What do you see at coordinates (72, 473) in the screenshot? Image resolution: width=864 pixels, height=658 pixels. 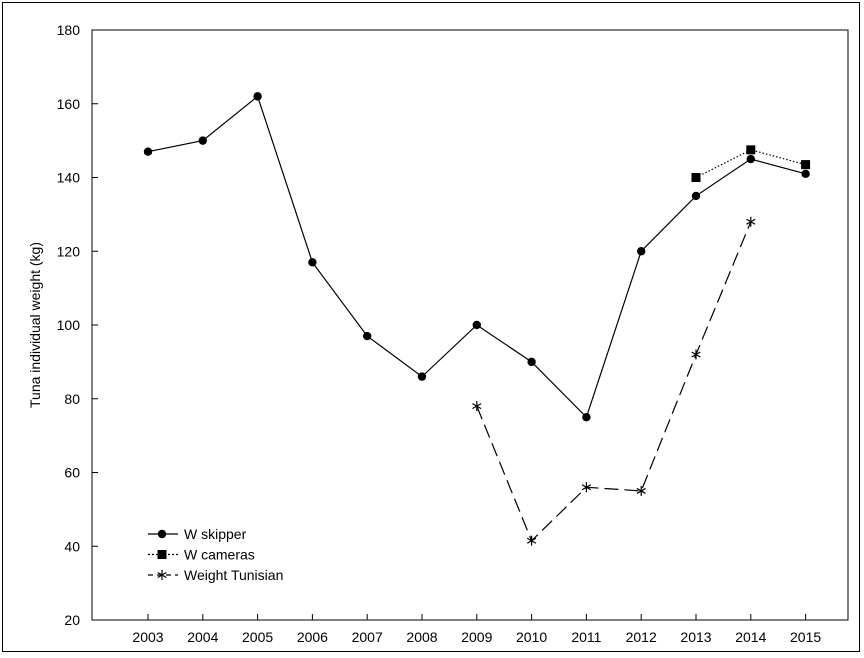 I see `y-tick-label: 60` at bounding box center [72, 473].